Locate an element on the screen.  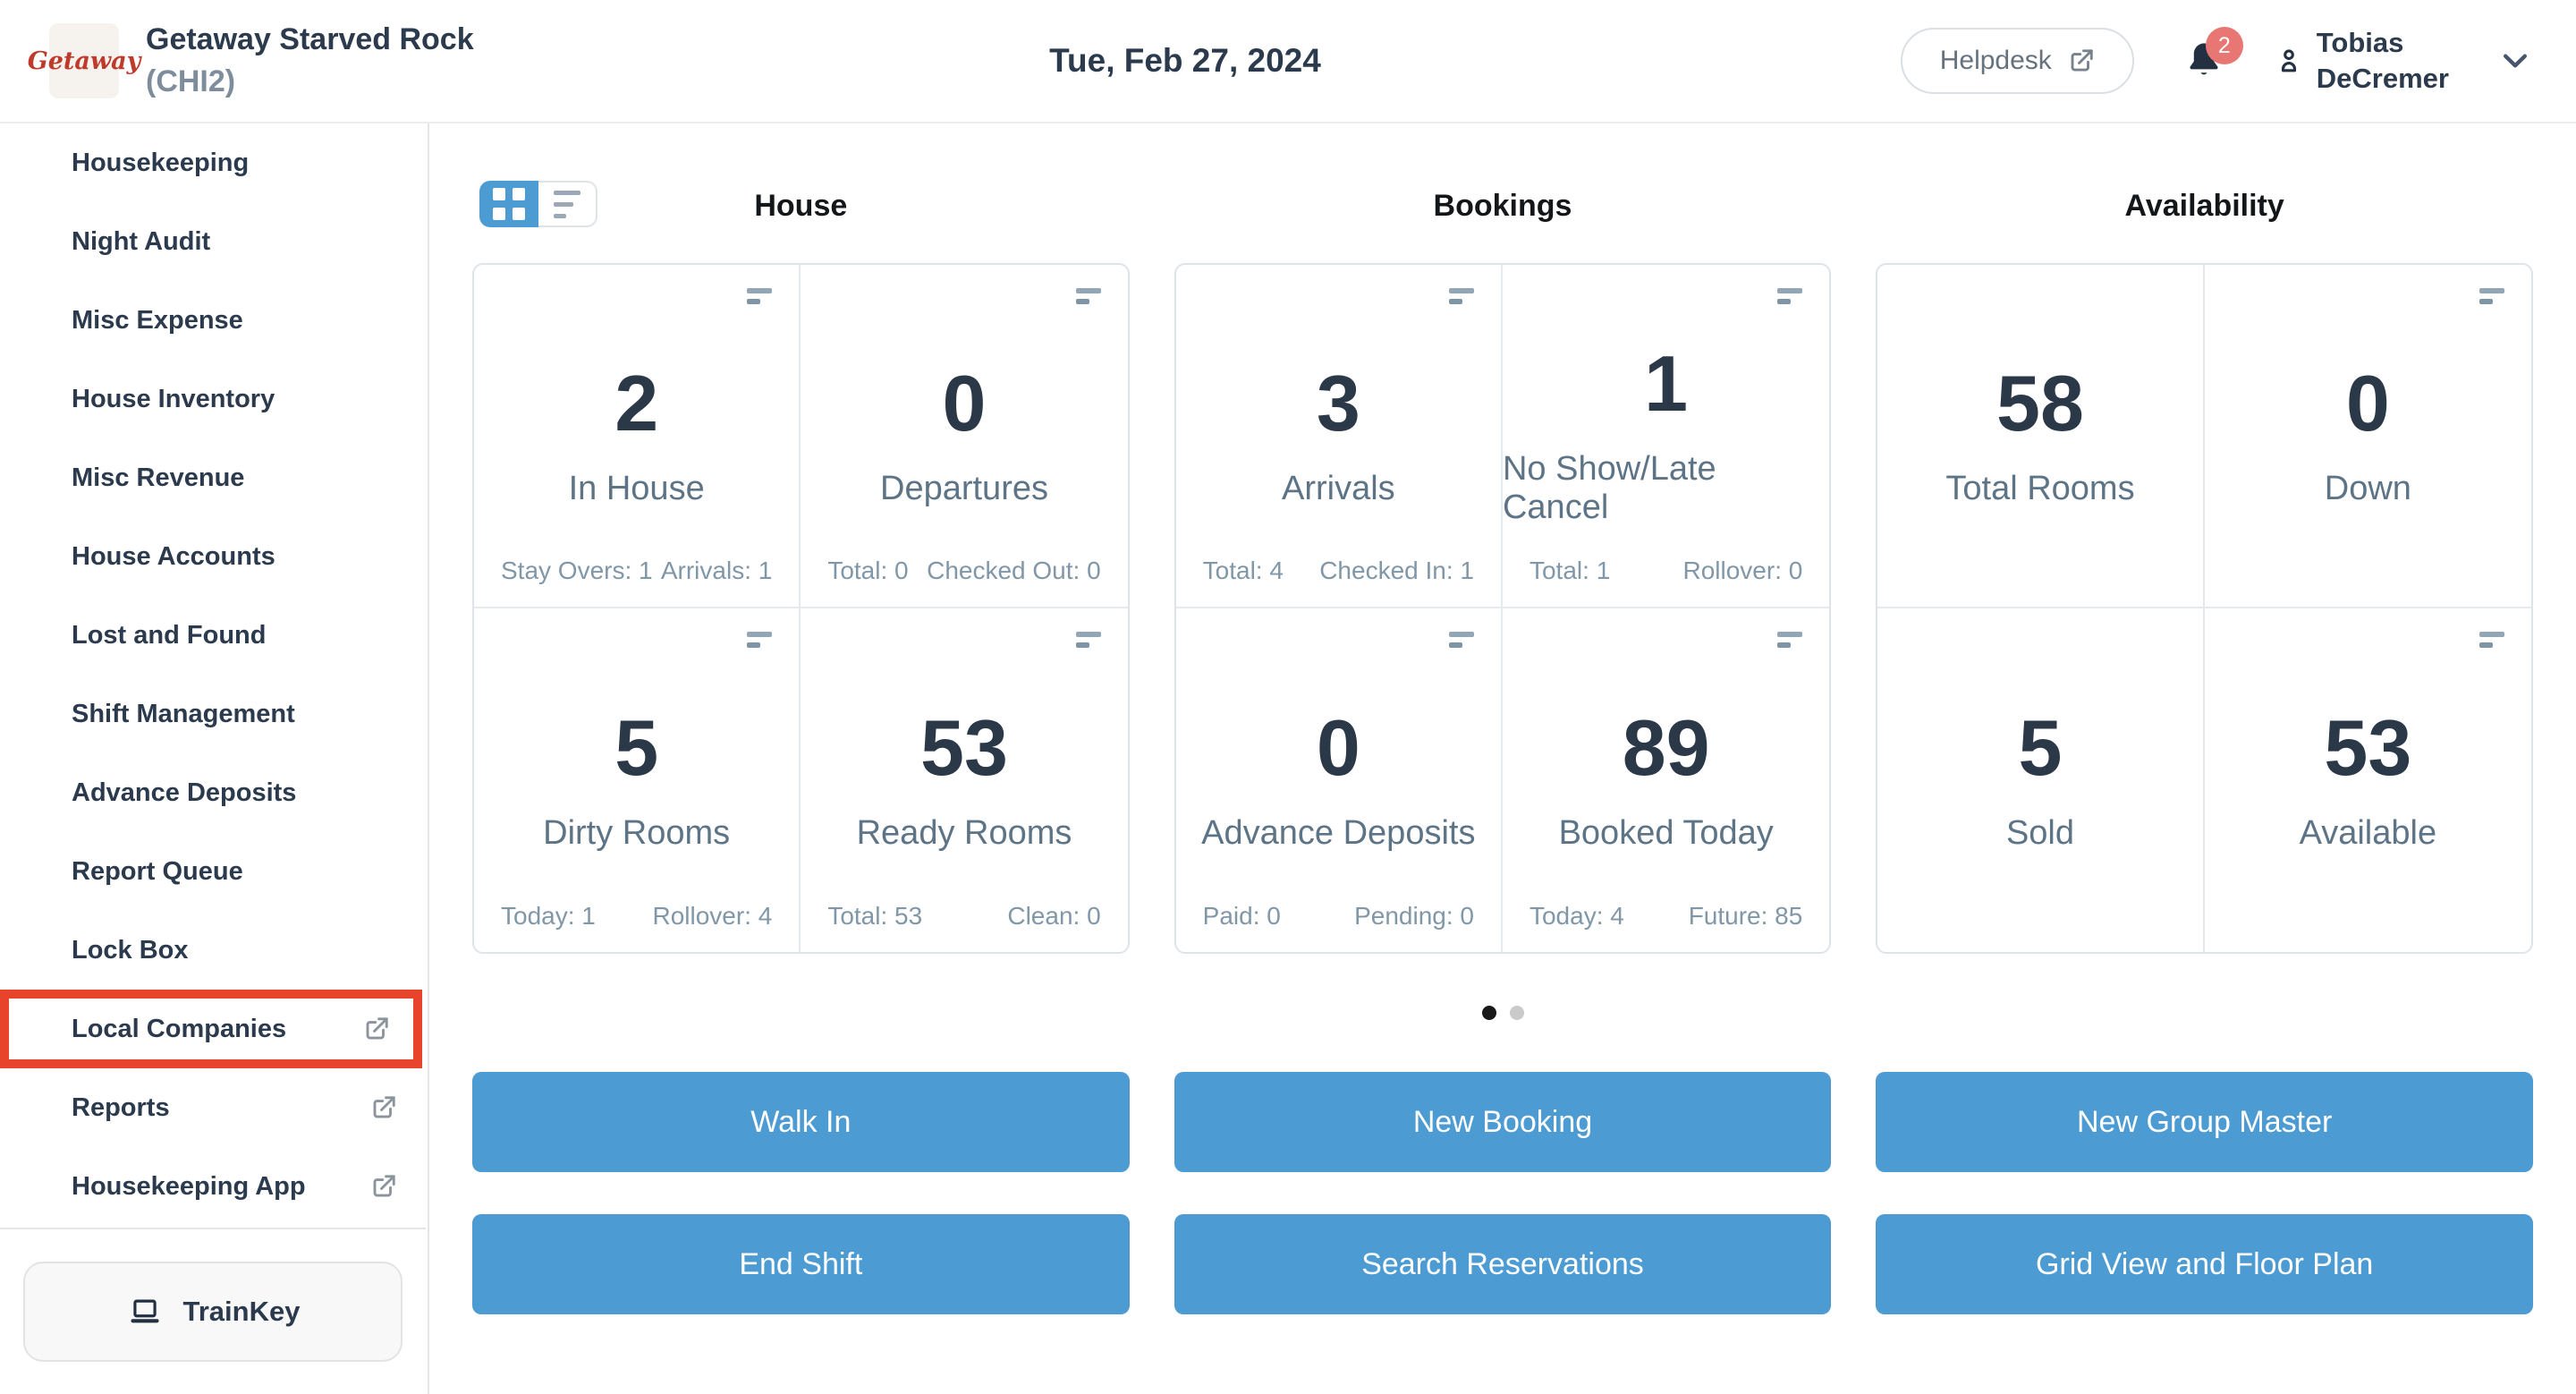
stat-details: Paid: 0 Pending: 0 is located at coordinates (1338, 916).